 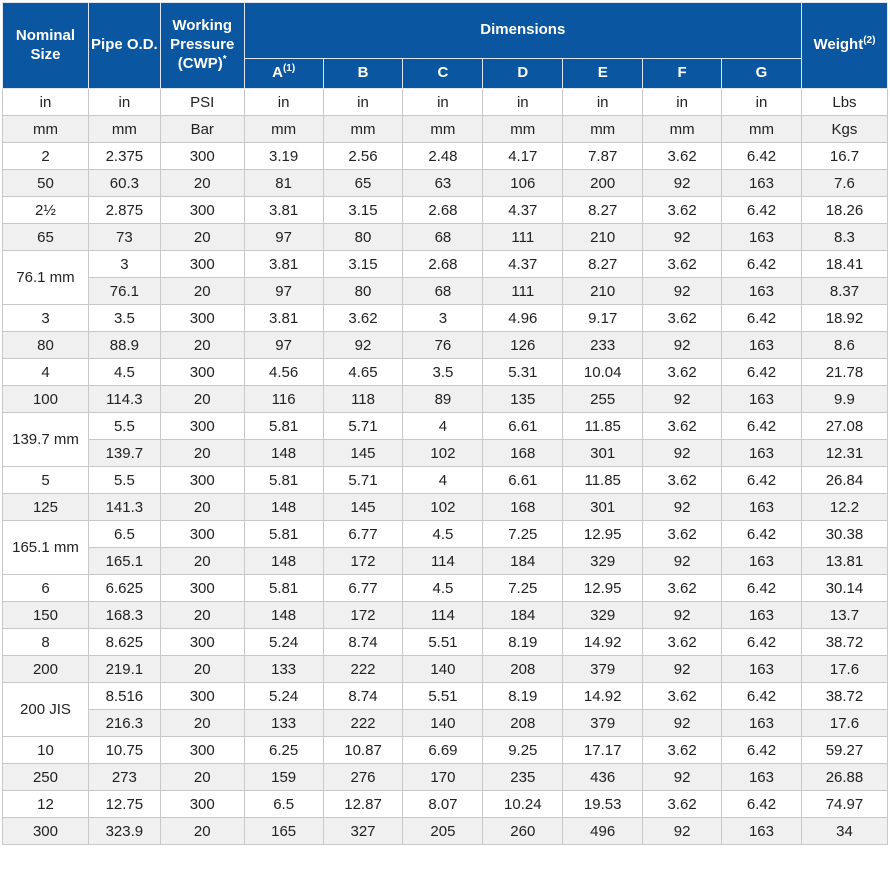 What do you see at coordinates (45, 615) in the screenshot?
I see `nominal-size-cell: 150` at bounding box center [45, 615].